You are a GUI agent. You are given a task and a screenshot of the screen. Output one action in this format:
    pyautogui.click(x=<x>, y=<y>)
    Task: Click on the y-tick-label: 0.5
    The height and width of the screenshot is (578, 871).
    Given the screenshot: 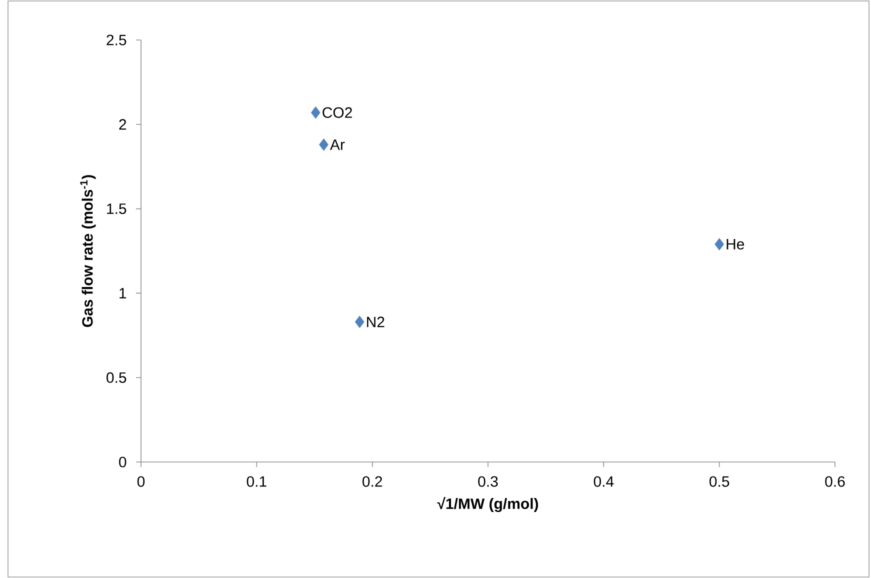 What is the action you would take?
    pyautogui.click(x=116, y=377)
    